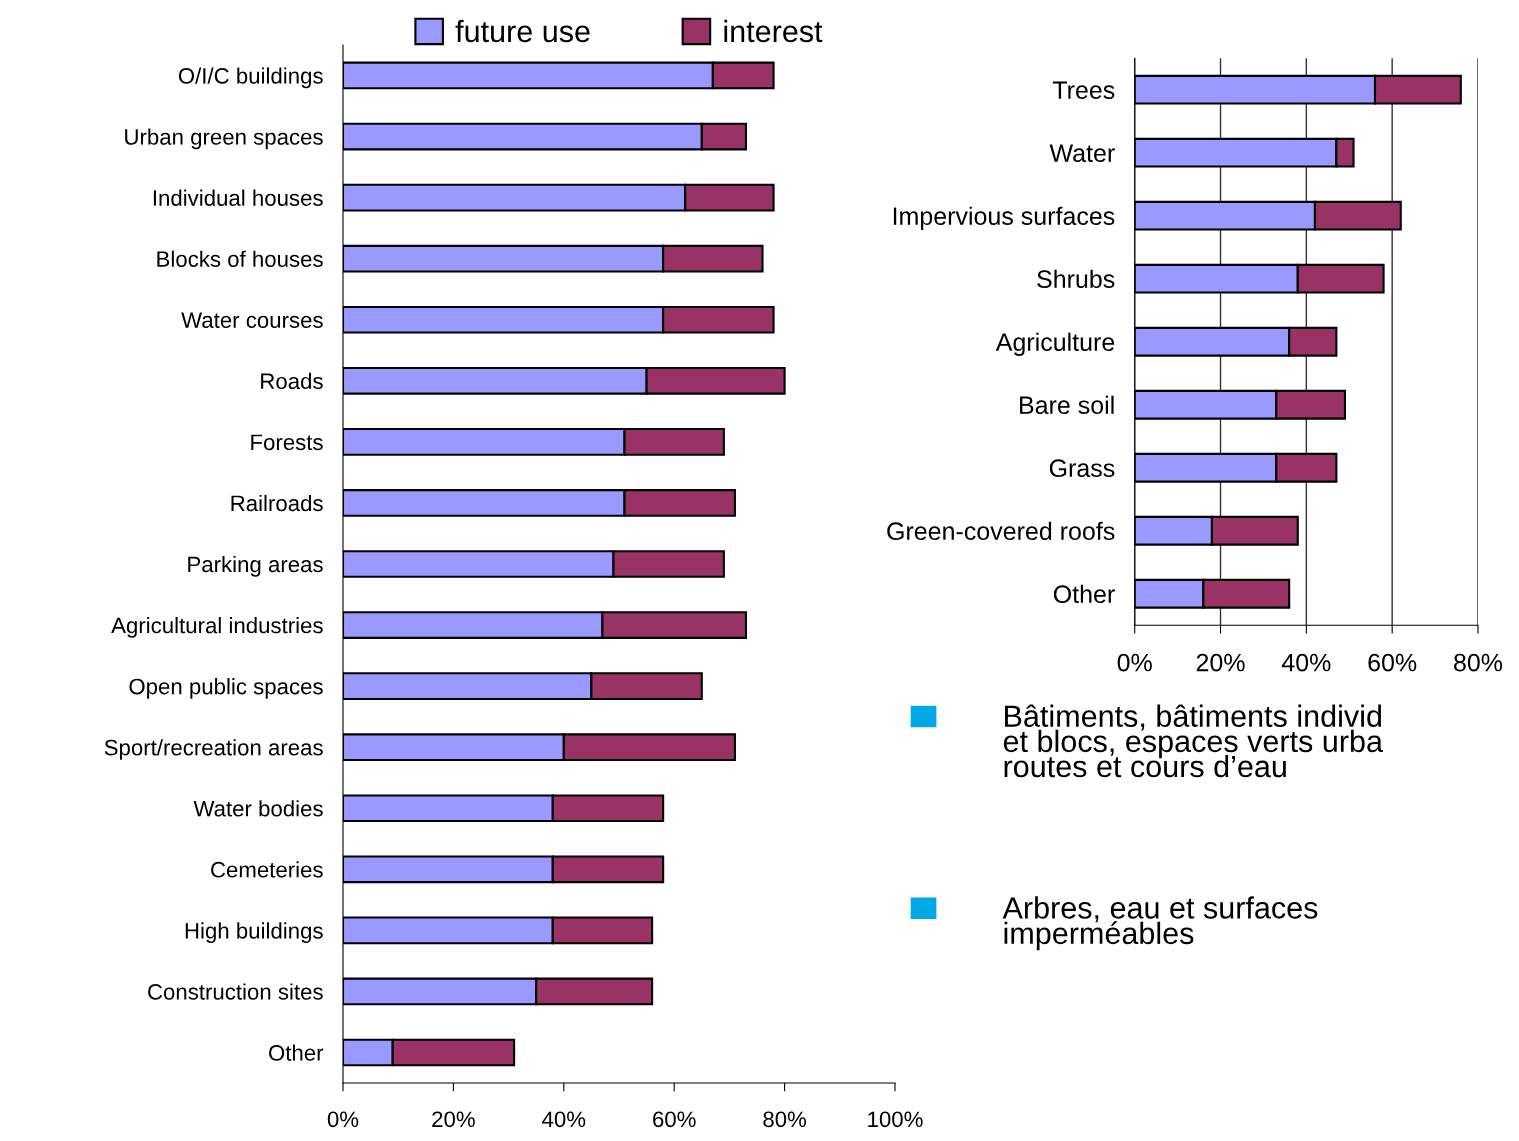 The image size is (1519, 1141). I want to click on y-tick-label: O/I/C buildings, so click(250, 78).